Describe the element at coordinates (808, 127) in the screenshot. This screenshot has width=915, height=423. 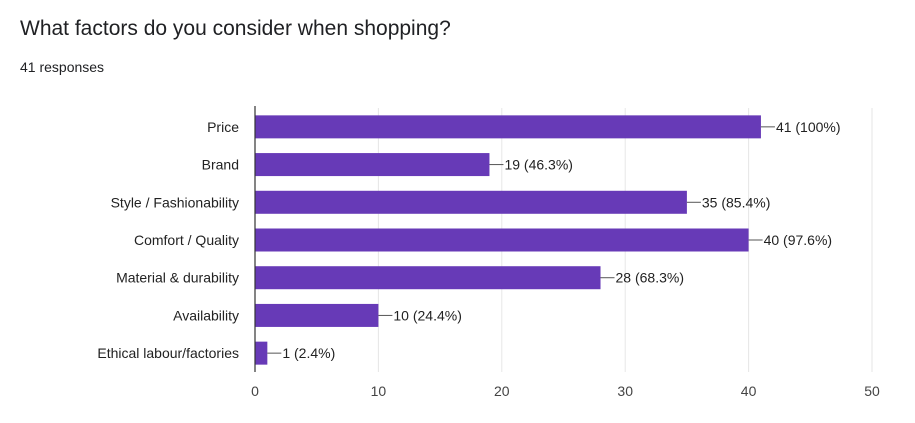
I see `data-label: 41 (100%)` at that location.